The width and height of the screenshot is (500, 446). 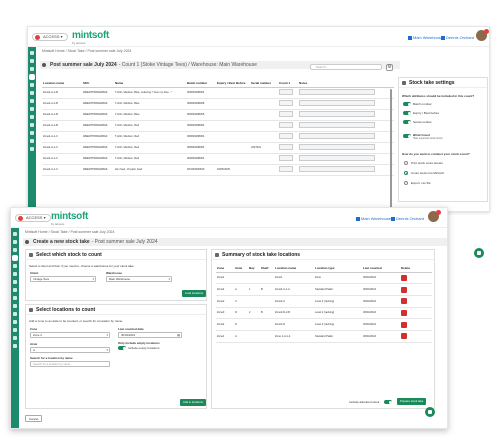 I want to click on cancel-button: Cancel, so click(x=34, y=418).